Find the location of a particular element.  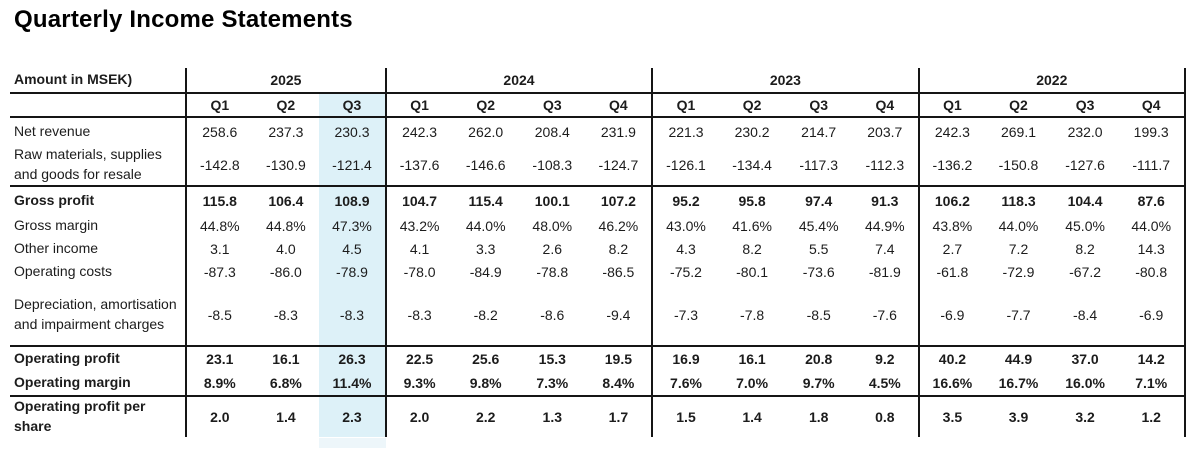

table-cell: 43.2% is located at coordinates (418, 225).